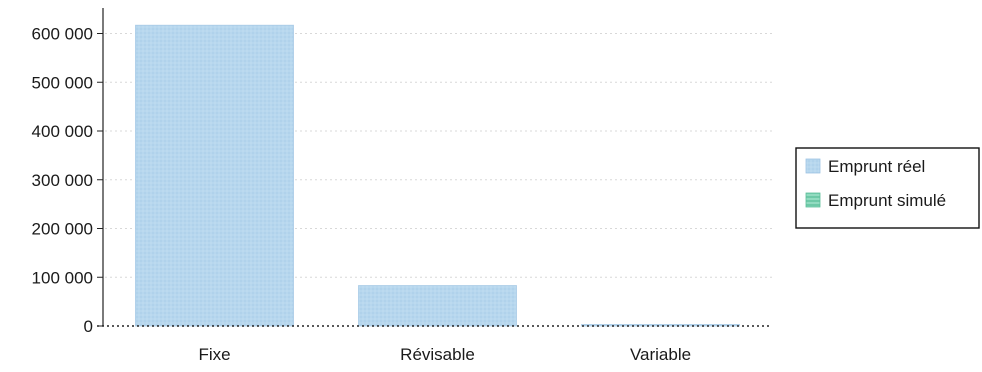  What do you see at coordinates (62, 277) in the screenshot?
I see `y-tick-label: 100 000` at bounding box center [62, 277].